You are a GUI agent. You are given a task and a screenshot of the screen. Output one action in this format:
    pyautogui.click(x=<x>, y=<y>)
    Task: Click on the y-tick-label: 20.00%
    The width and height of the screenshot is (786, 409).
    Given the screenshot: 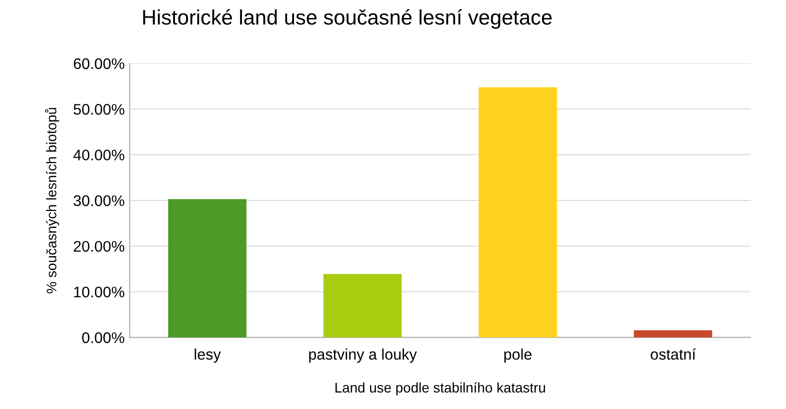 What is the action you would take?
    pyautogui.click(x=99, y=246)
    